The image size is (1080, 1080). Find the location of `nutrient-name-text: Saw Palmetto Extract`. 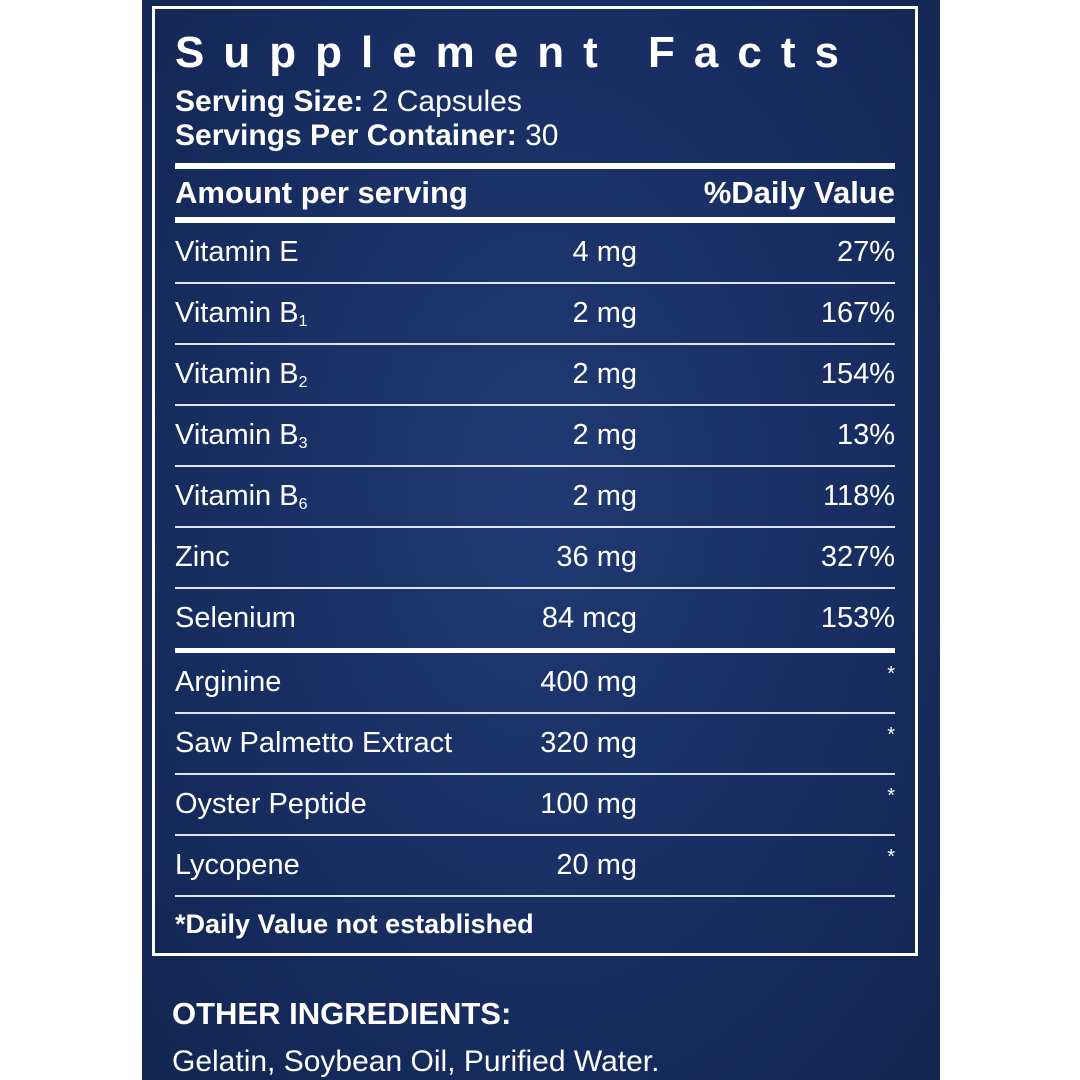

nutrient-name-text: Saw Palmetto Extract is located at coordinates (314, 743).